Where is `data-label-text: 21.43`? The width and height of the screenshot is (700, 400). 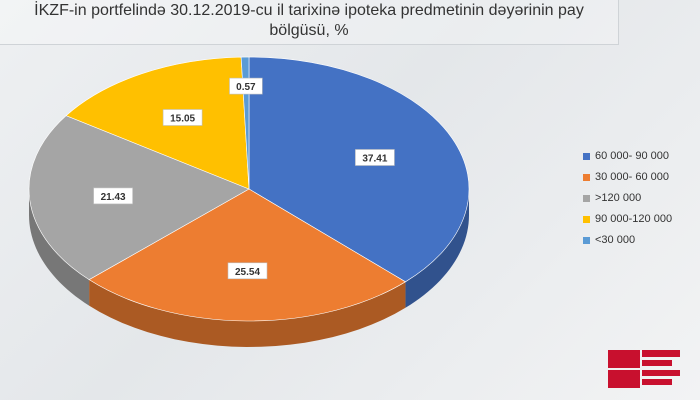
data-label-text: 21.43 is located at coordinates (113, 197).